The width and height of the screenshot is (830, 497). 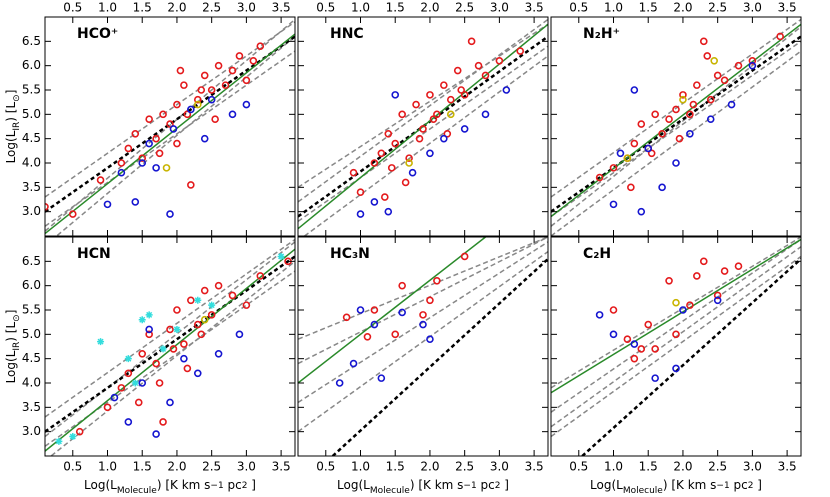 I want to click on x-tick-label: 3.5, so click(x=534, y=8).